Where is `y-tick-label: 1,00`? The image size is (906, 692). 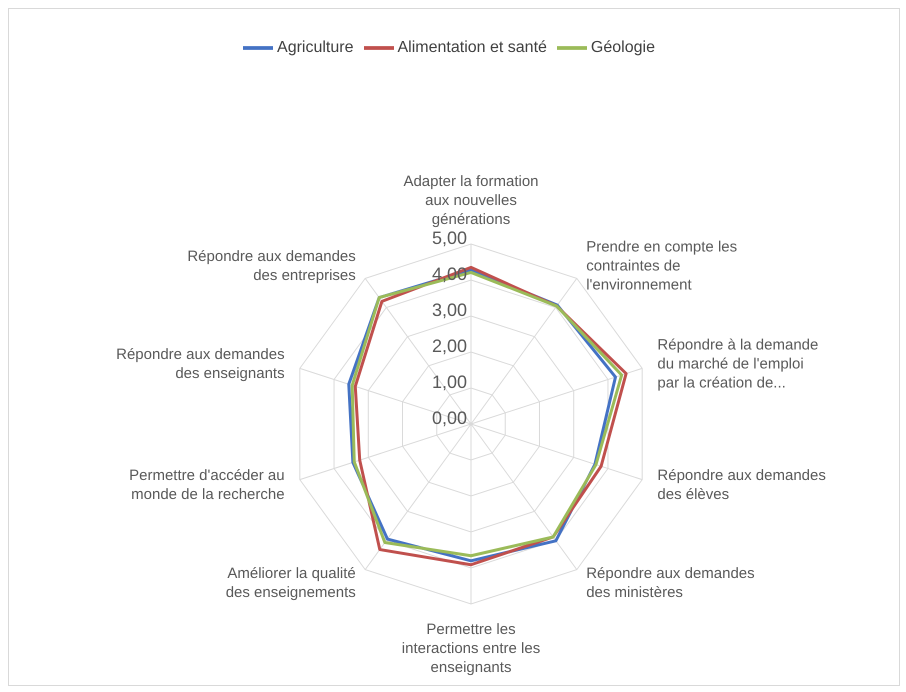
y-tick-label: 1,00 is located at coordinates (449, 382).